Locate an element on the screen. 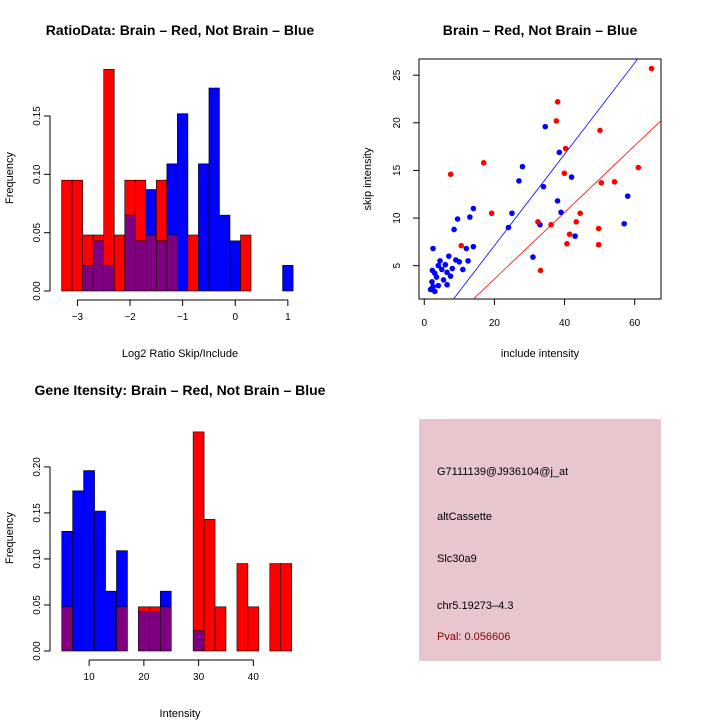 This screenshot has width=720, height=720. scatter-regression-lines is located at coordinates (556, 179).